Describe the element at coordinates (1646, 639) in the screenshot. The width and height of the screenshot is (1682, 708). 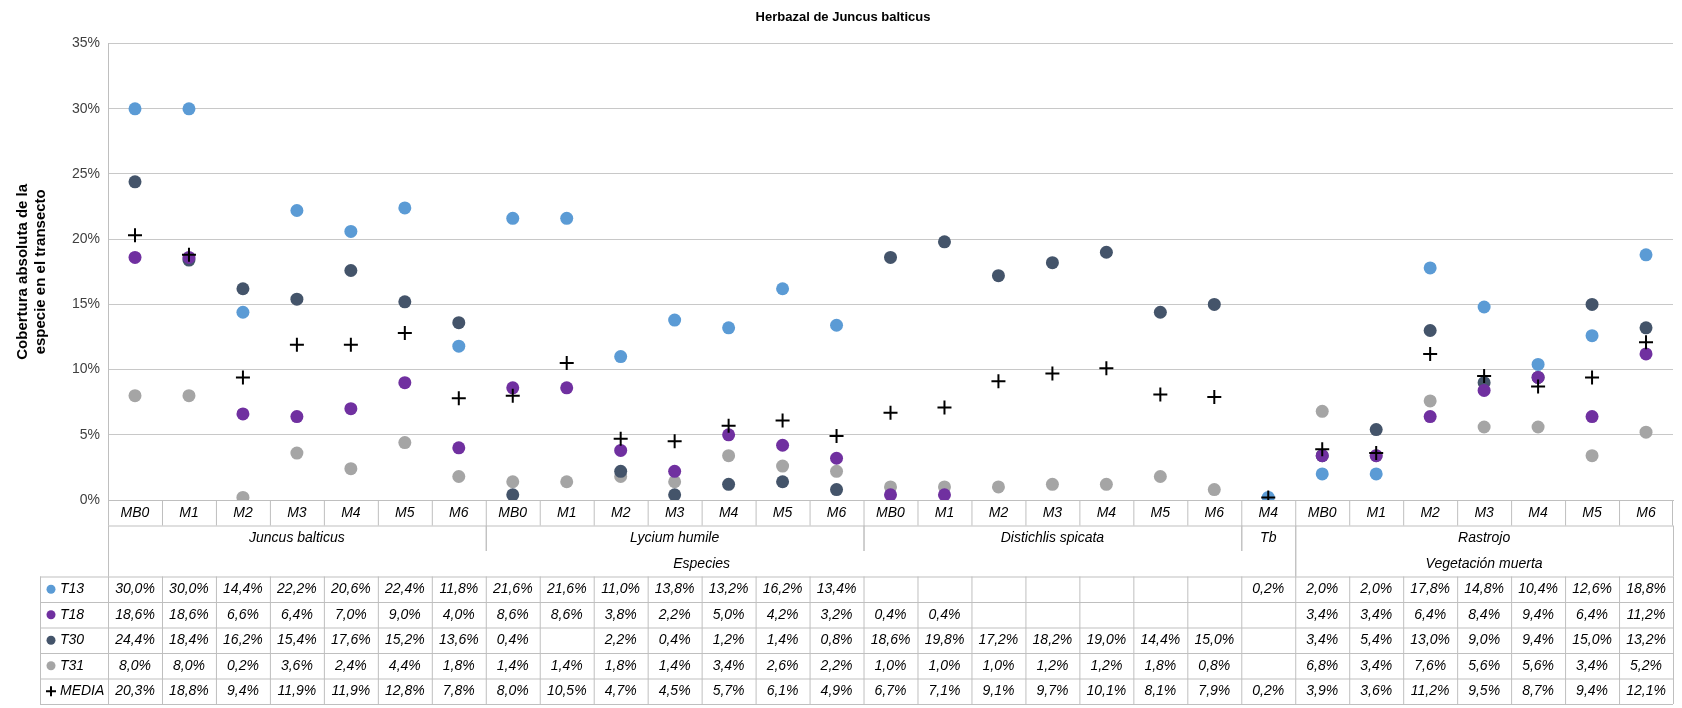
I see `data-label: 13,2%` at that location.